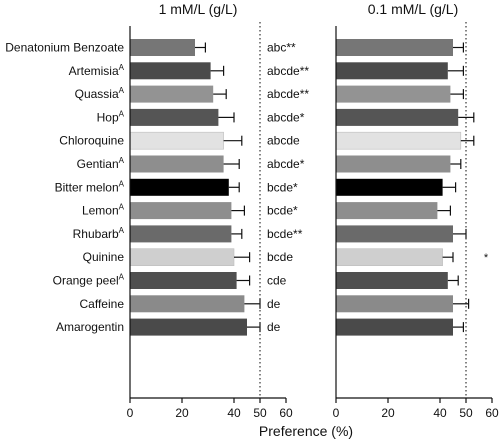  I want to click on group-letters: abc**, so click(281, 48).